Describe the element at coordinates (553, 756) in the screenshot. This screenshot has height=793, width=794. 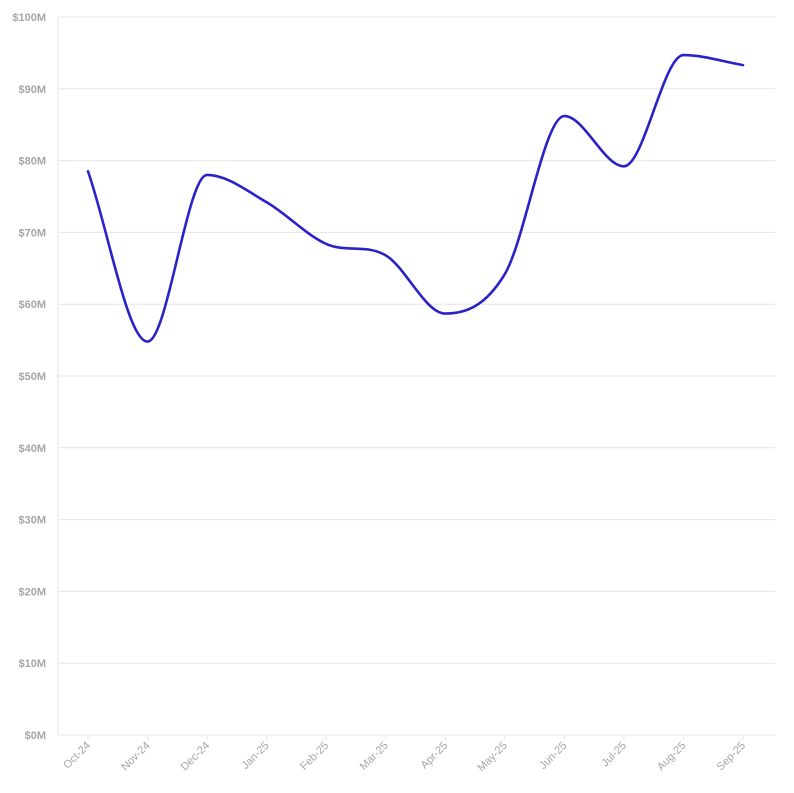
I see `x-tick-label: Jun-25` at that location.